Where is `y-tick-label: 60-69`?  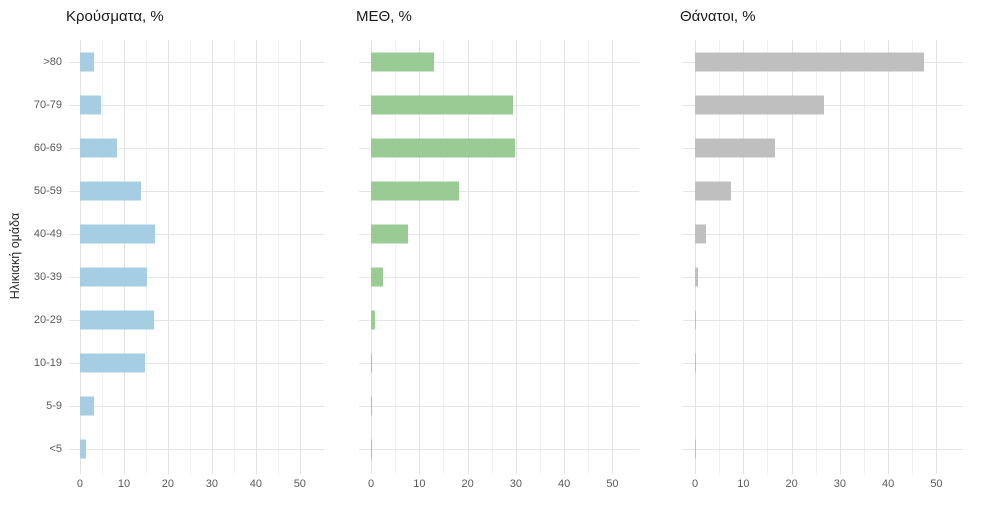
y-tick-label: 60-69 is located at coordinates (47, 147).